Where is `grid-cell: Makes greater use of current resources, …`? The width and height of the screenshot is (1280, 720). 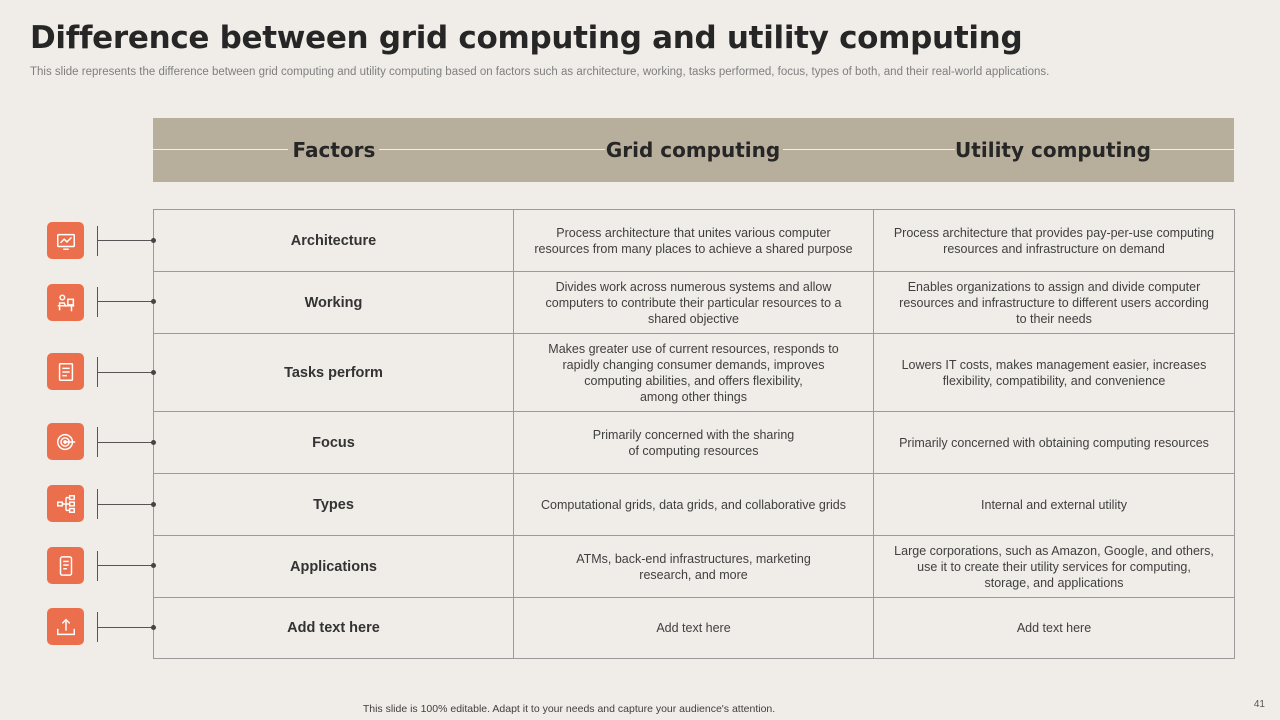
grid-cell: Makes greater use of current resources, … is located at coordinates (693, 372).